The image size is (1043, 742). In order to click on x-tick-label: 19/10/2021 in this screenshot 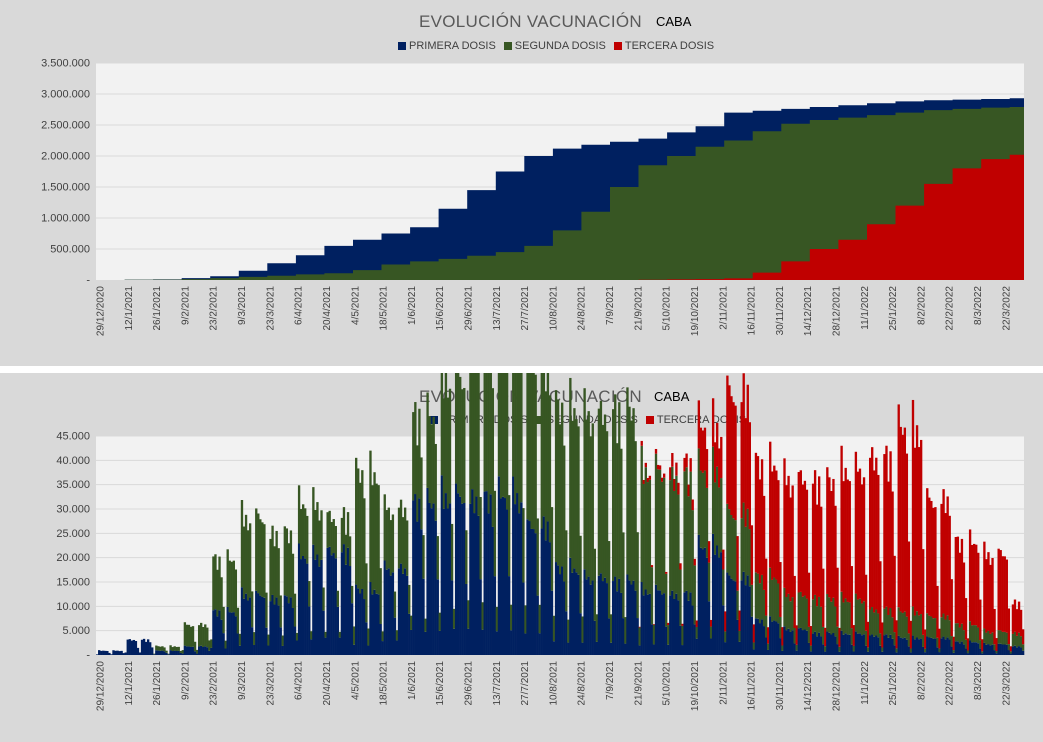, I will do `click(695, 686)`.